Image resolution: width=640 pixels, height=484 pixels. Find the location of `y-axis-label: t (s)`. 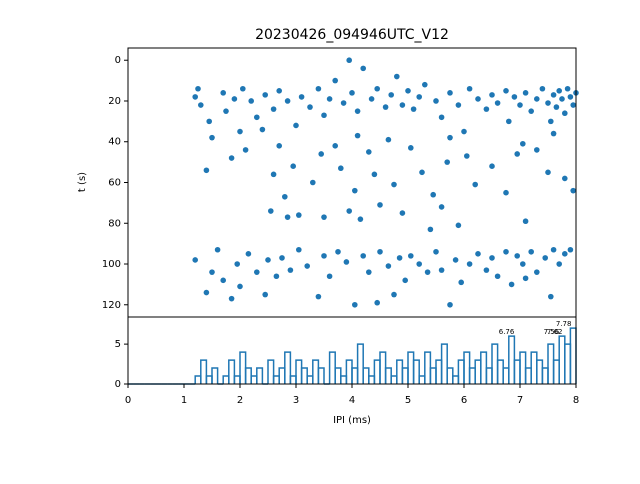

y-axis-label: t (s) is located at coordinates (82, 182).